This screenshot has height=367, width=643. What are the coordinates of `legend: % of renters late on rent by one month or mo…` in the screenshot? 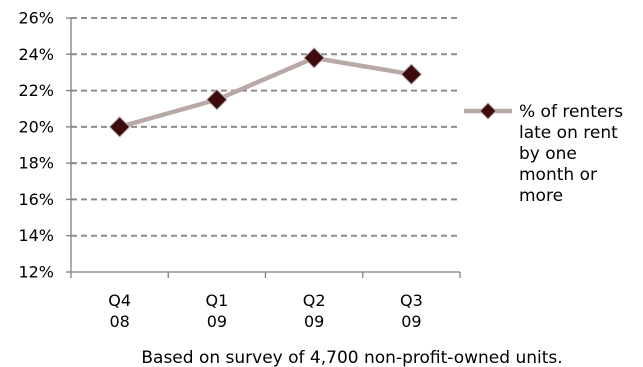 It's located at (543, 154).